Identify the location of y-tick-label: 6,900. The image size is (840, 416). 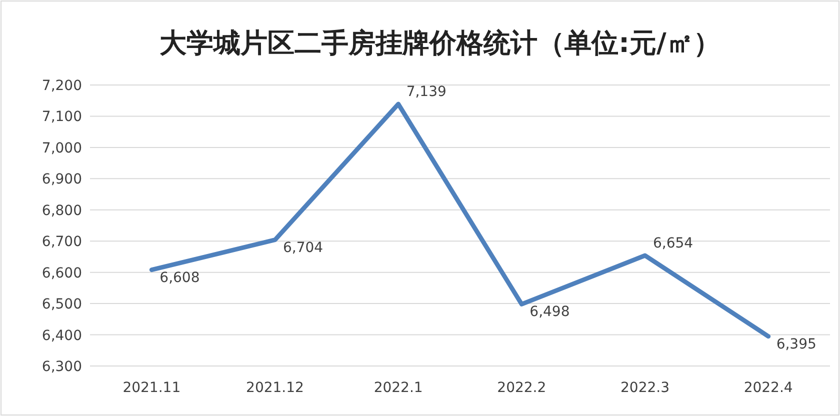
(62, 180).